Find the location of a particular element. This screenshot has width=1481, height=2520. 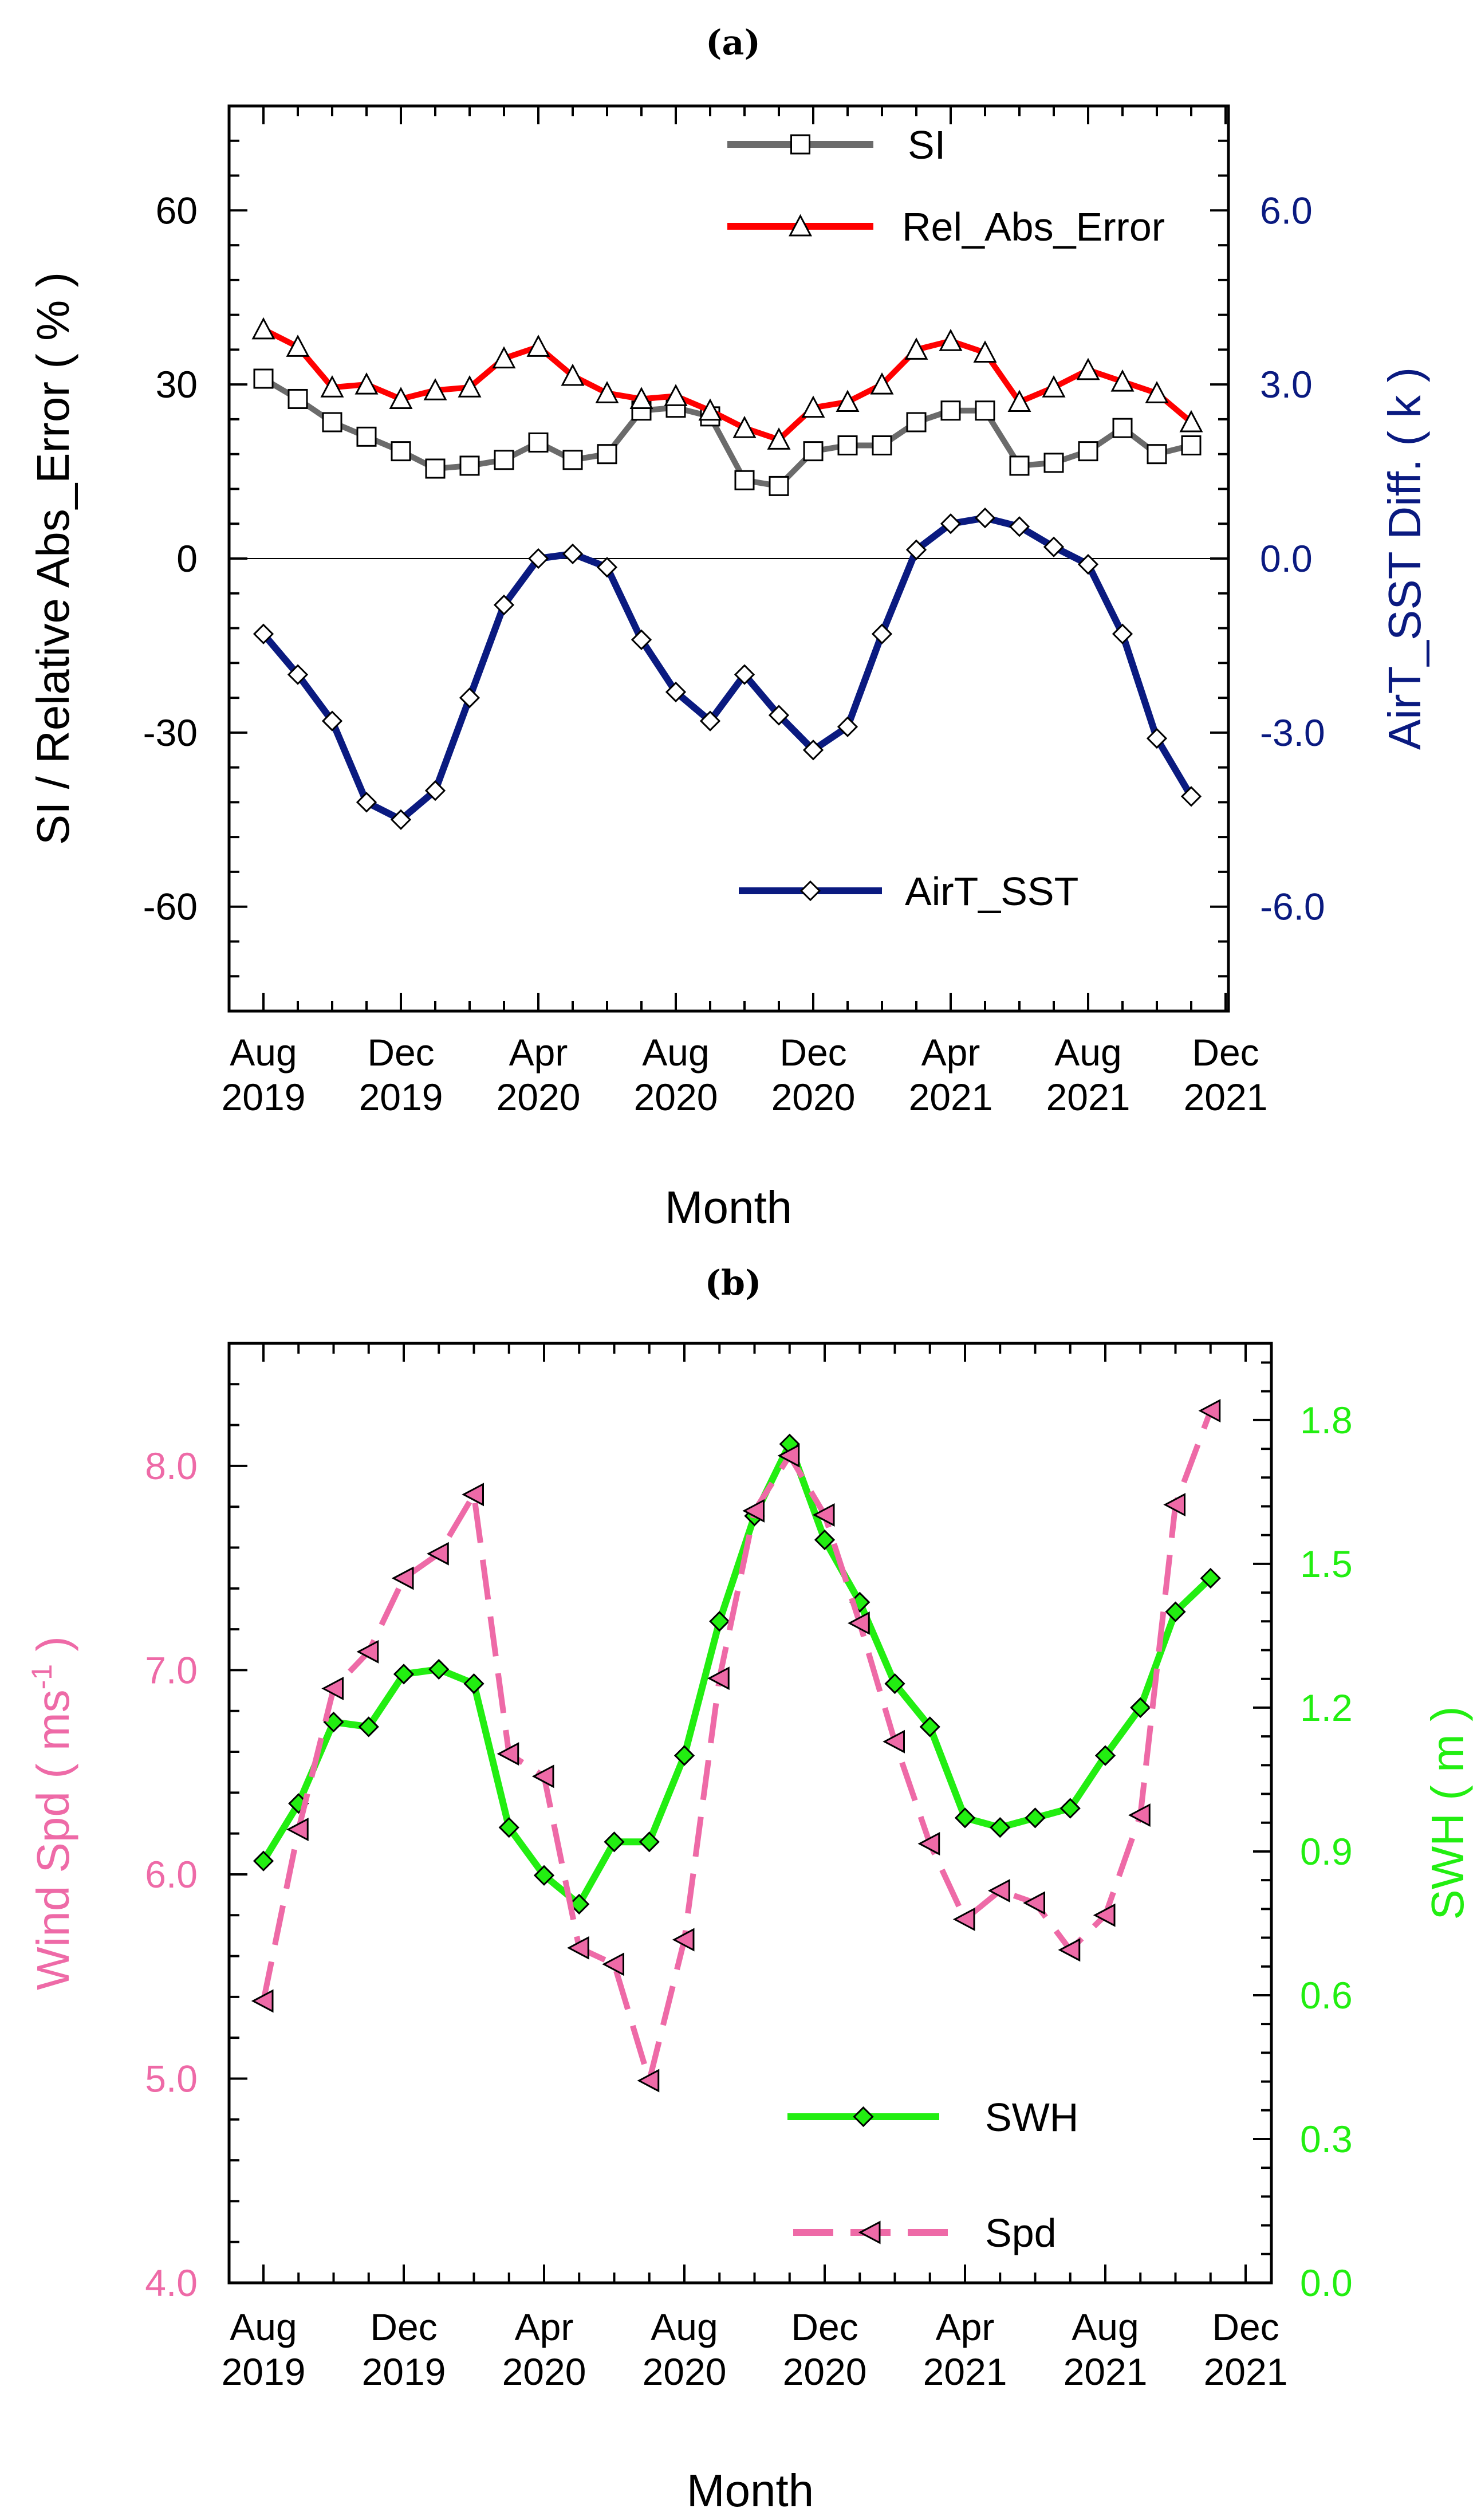

legend-label: SWH is located at coordinates (1031, 2117).